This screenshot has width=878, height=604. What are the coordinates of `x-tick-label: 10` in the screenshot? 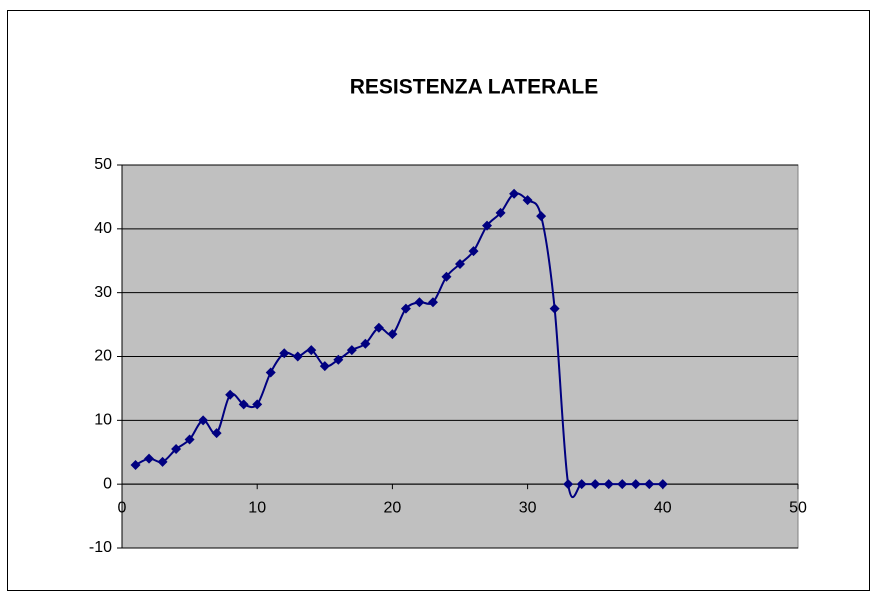 It's located at (257, 507).